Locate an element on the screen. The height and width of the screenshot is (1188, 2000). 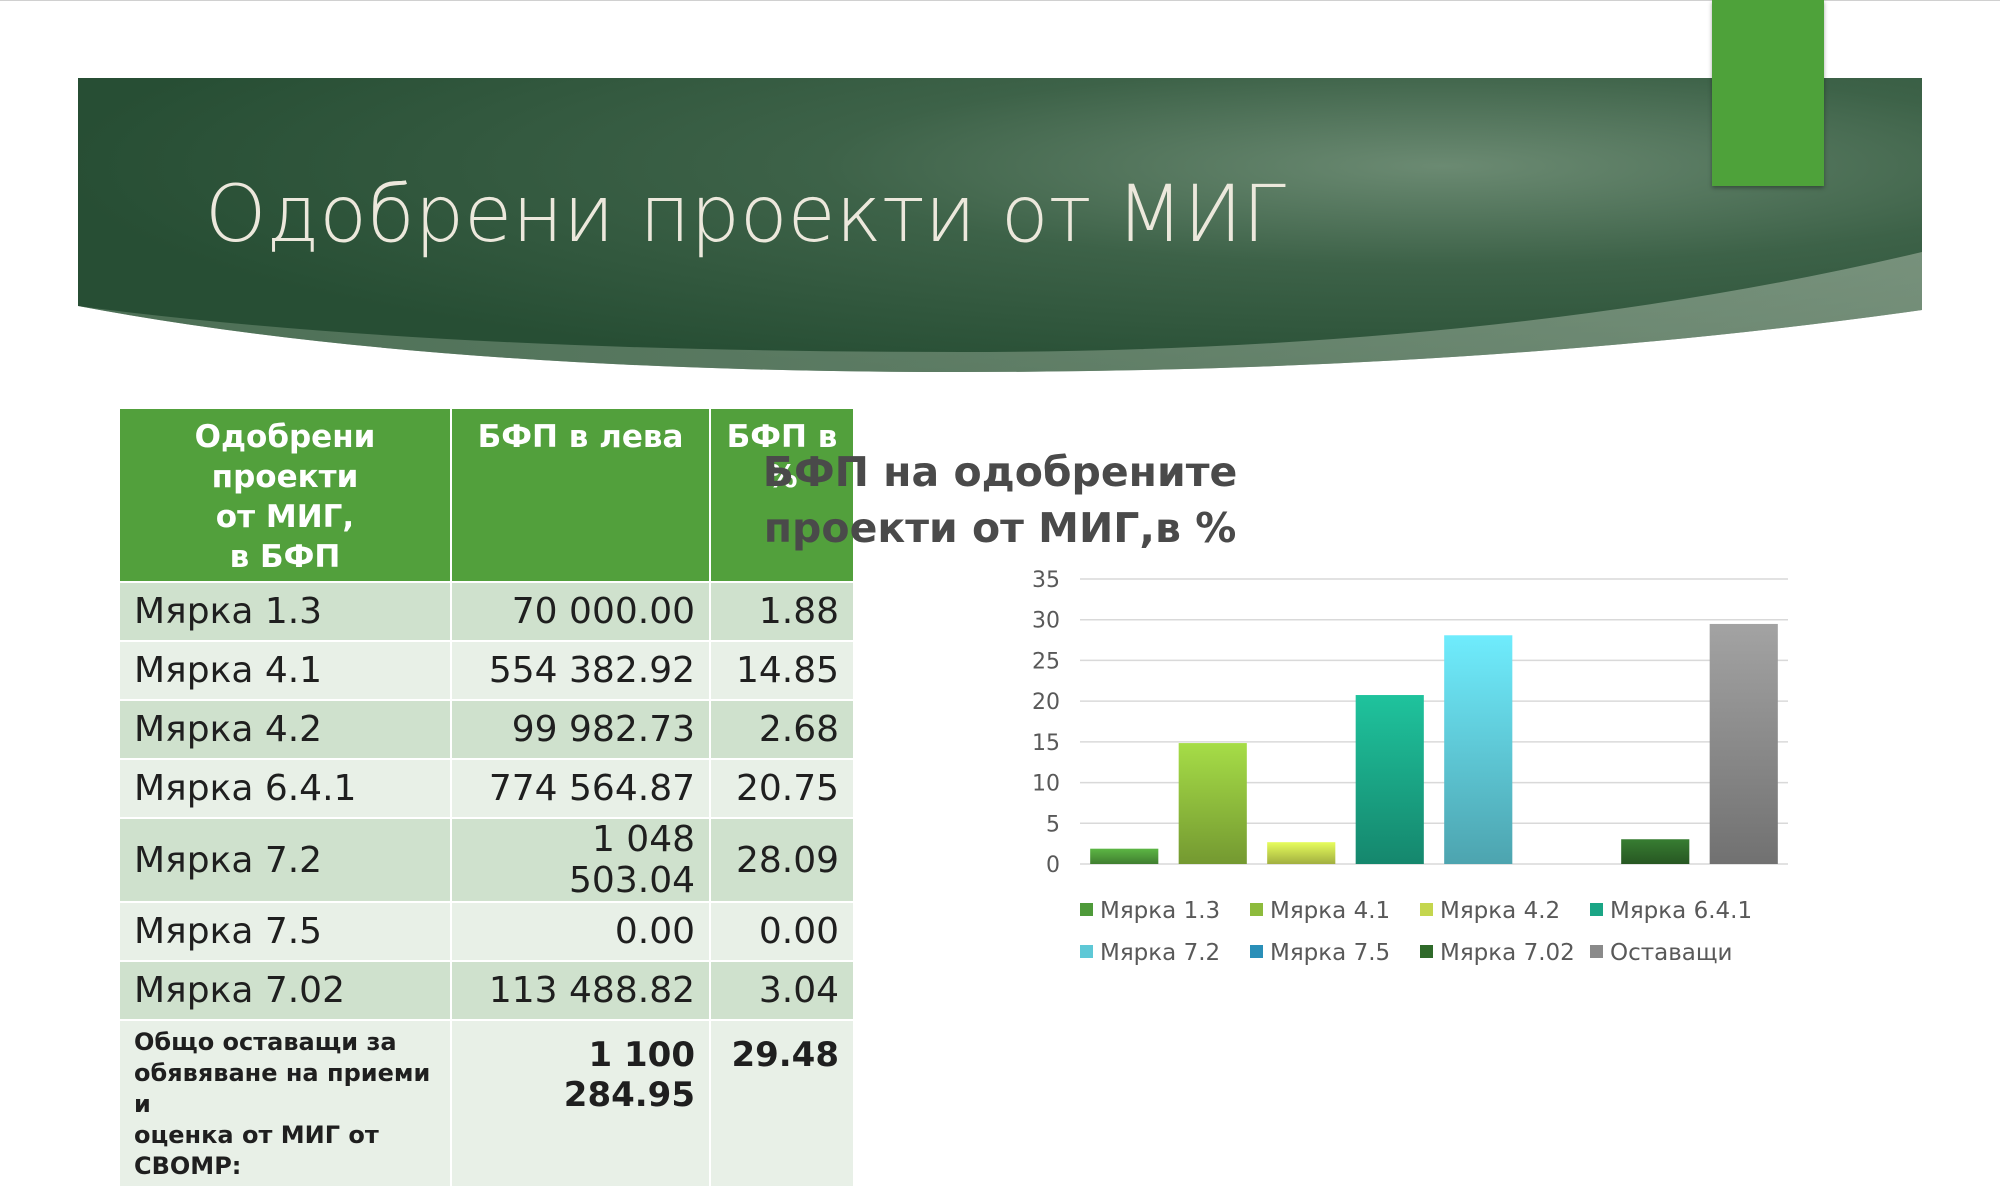
legend-item: Мярка 6.4.1 is located at coordinates (1671, 911).